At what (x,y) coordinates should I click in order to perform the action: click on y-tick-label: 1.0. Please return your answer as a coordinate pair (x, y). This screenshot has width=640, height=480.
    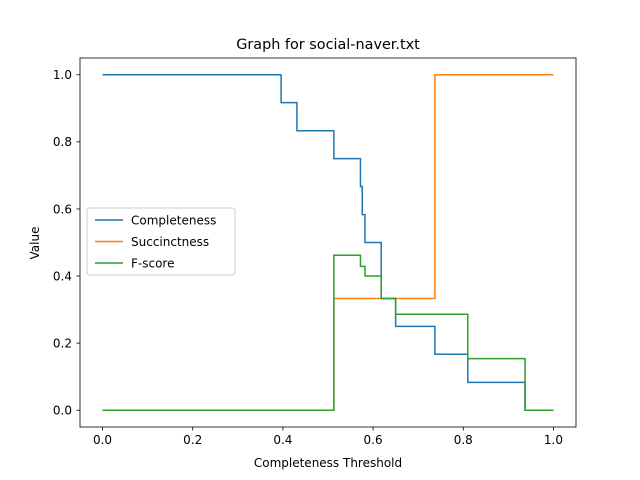
    Looking at the image, I should click on (62, 75).